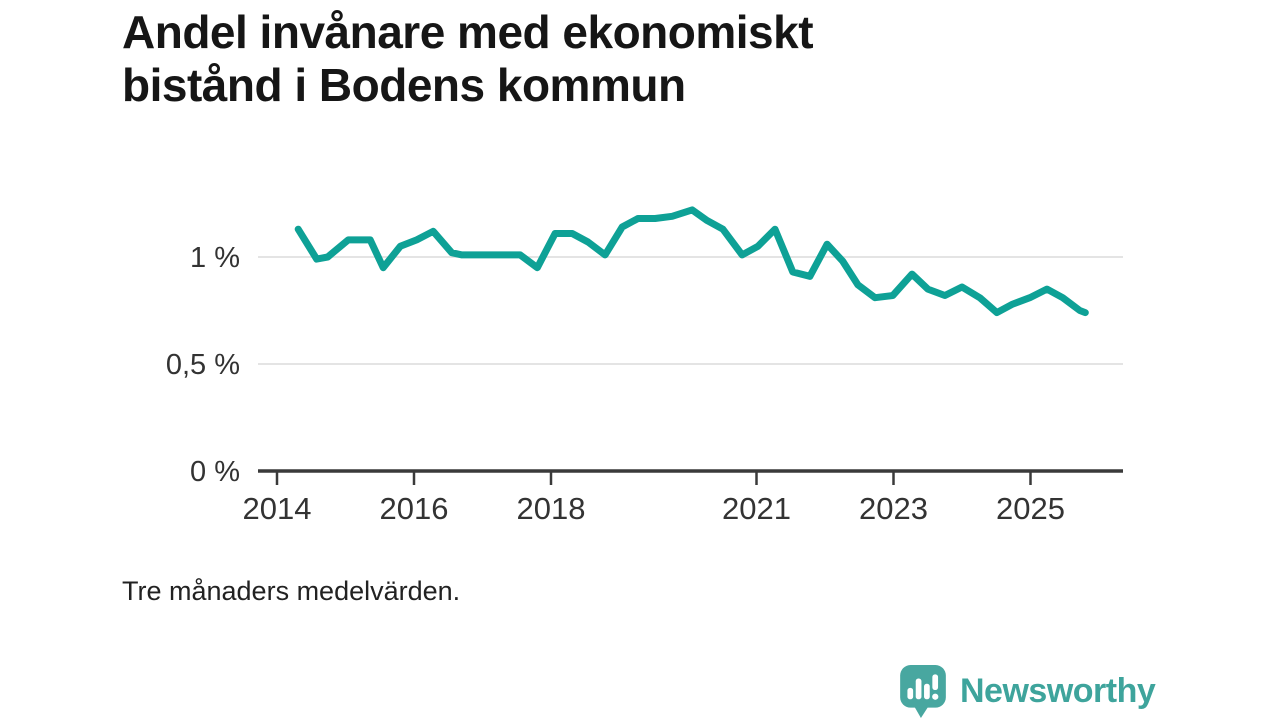  I want to click on x-tick-label: 2014, so click(277, 508).